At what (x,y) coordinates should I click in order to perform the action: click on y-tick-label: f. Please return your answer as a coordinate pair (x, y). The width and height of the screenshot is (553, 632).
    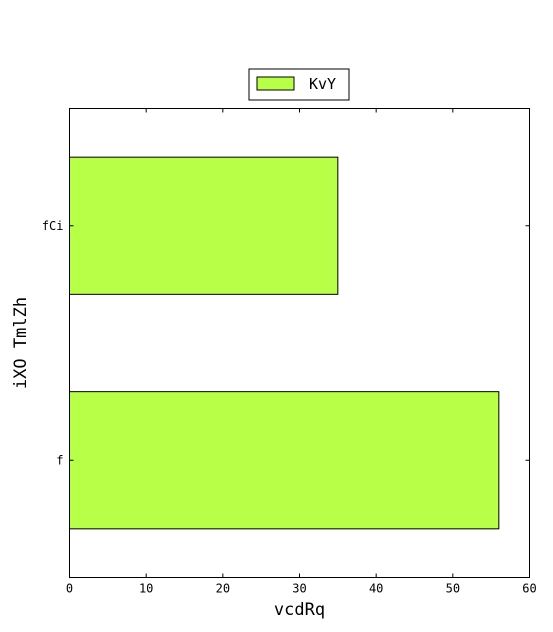
    Looking at the image, I should click on (59, 460).